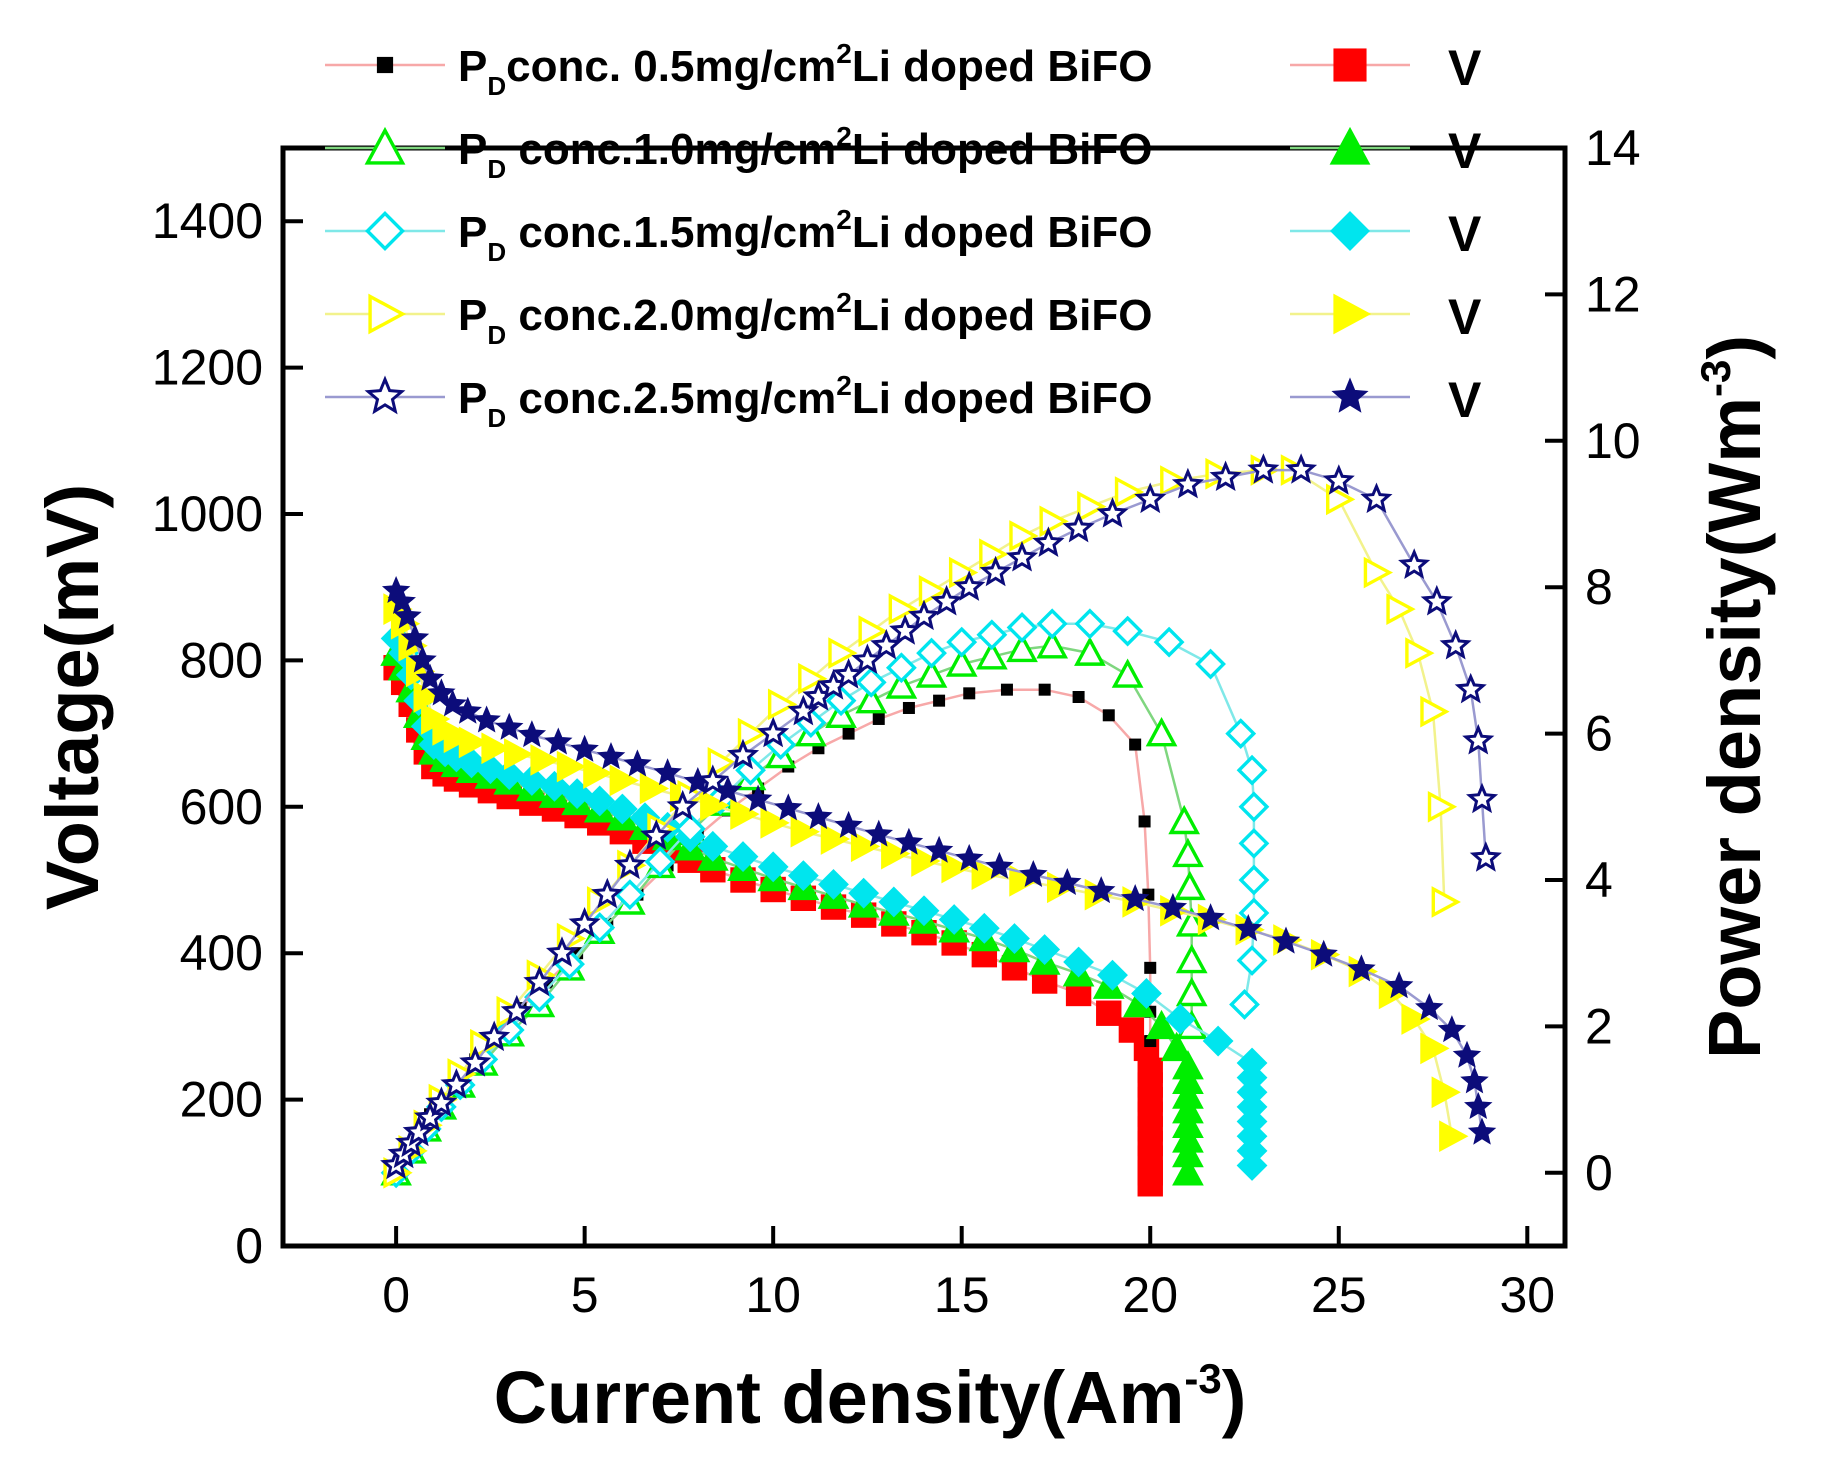 This screenshot has width=1829, height=1458. I want to click on y2-tick-label: 0, so click(1599, 1173).